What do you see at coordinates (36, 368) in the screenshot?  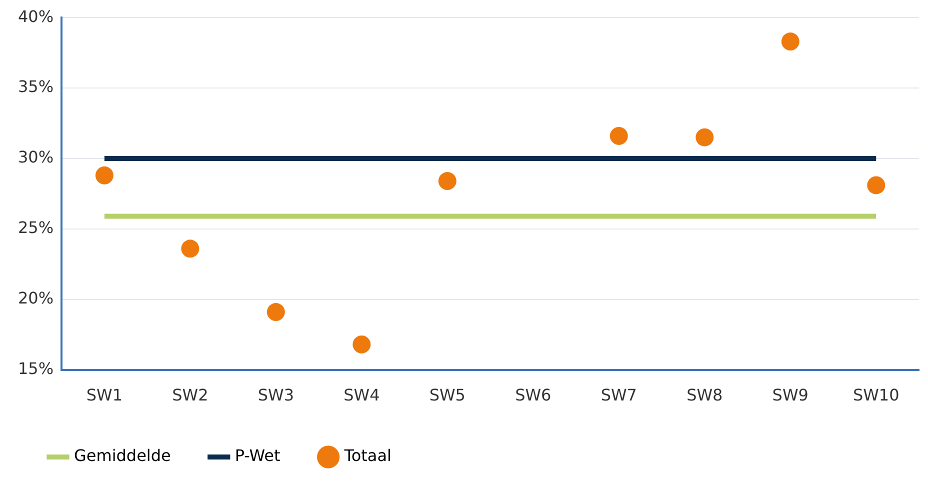 I see `y-tick-label: 15%` at bounding box center [36, 368].